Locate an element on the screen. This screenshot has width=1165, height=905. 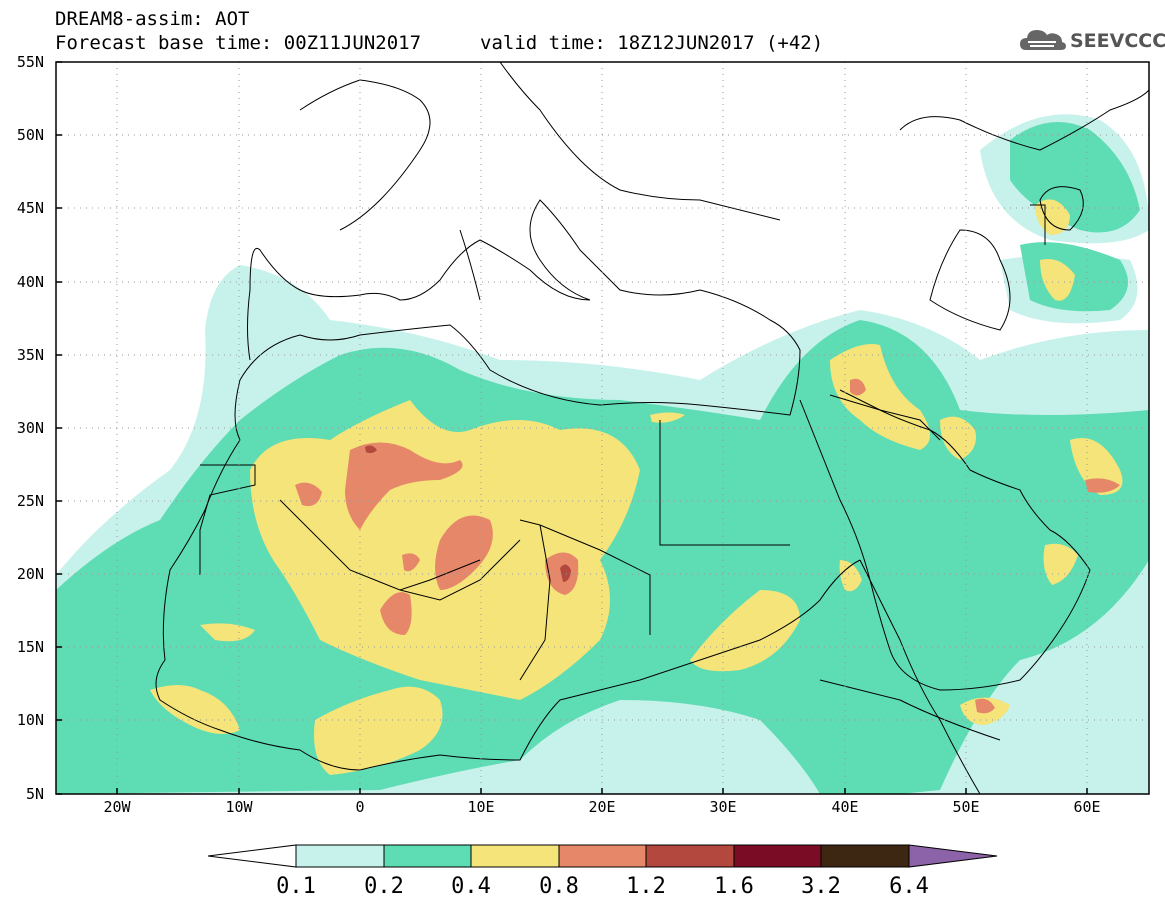
lat-label: 5N is located at coordinates (35, 794).